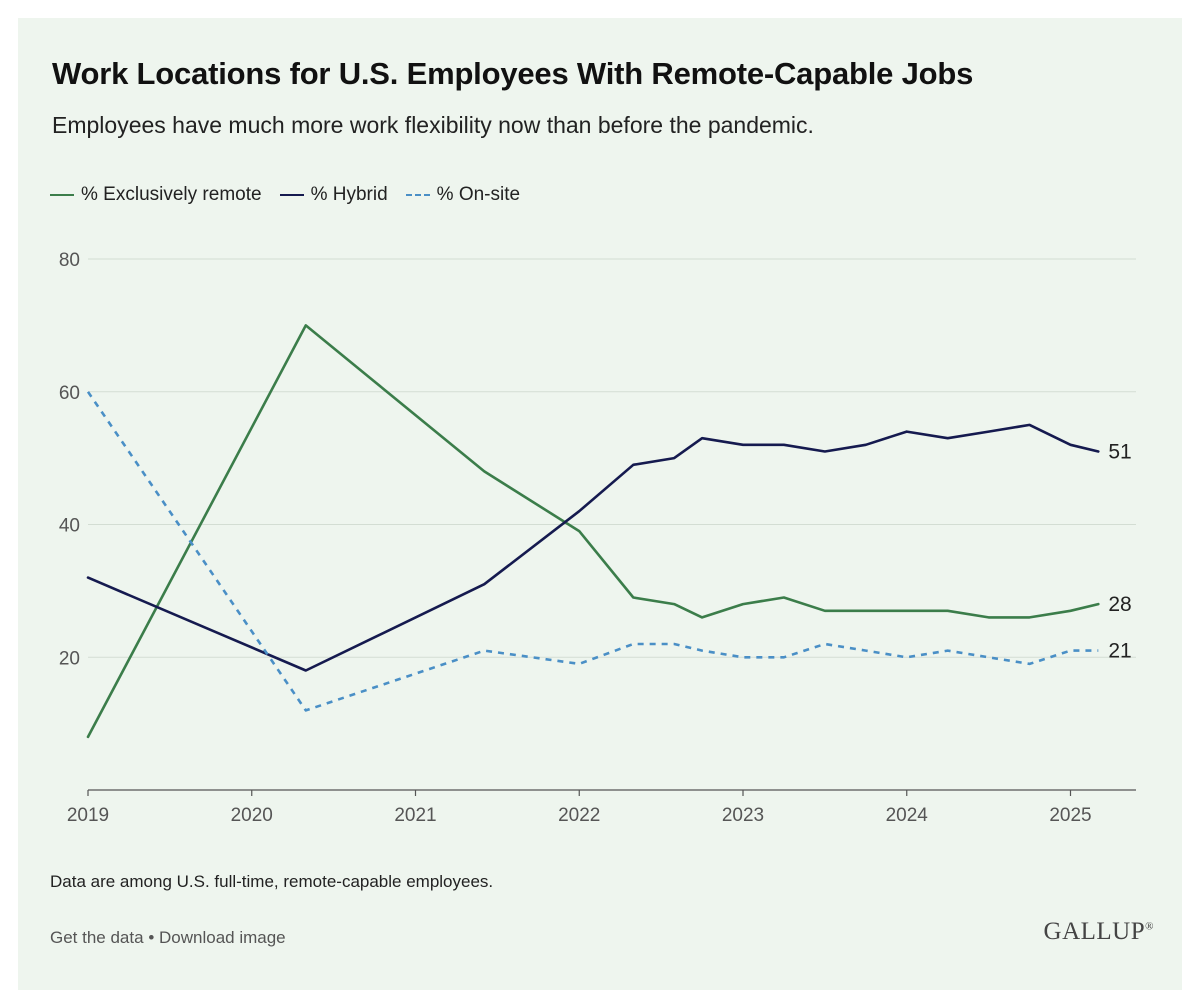  What do you see at coordinates (97, 937) in the screenshot?
I see `get-data-link: Get the data` at bounding box center [97, 937].